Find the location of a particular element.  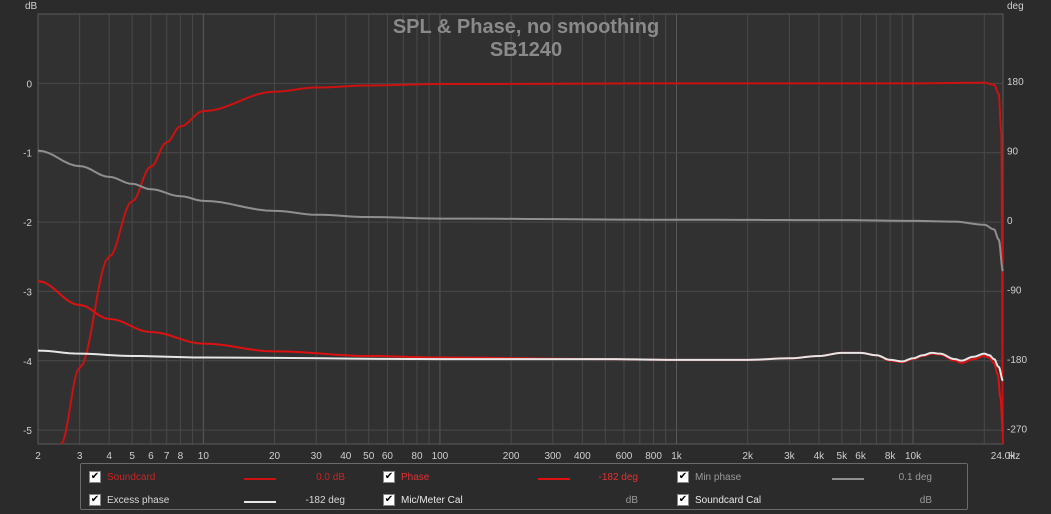

x-axis-tick-label: 6k is located at coordinates (861, 456).